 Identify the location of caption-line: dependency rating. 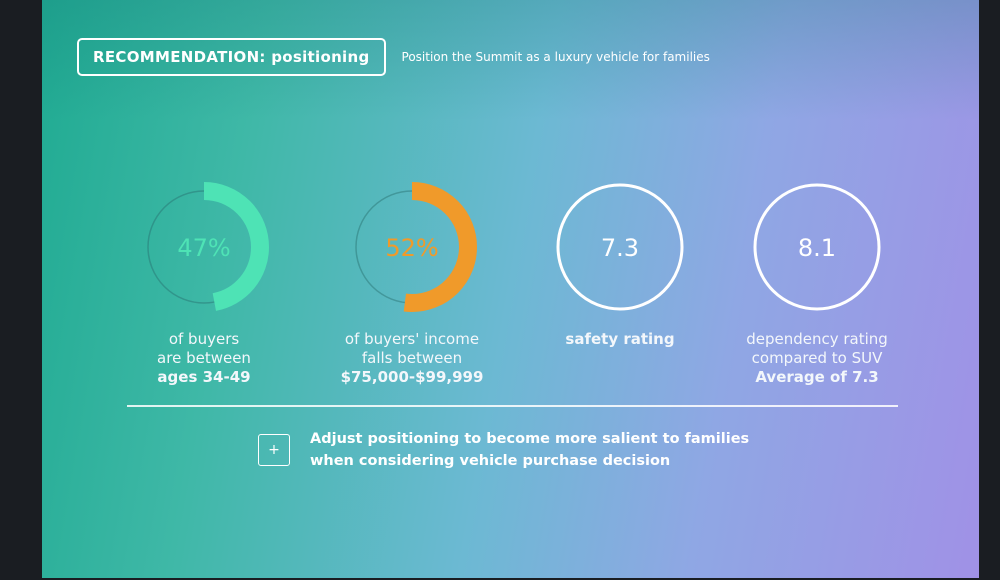
(817, 339).